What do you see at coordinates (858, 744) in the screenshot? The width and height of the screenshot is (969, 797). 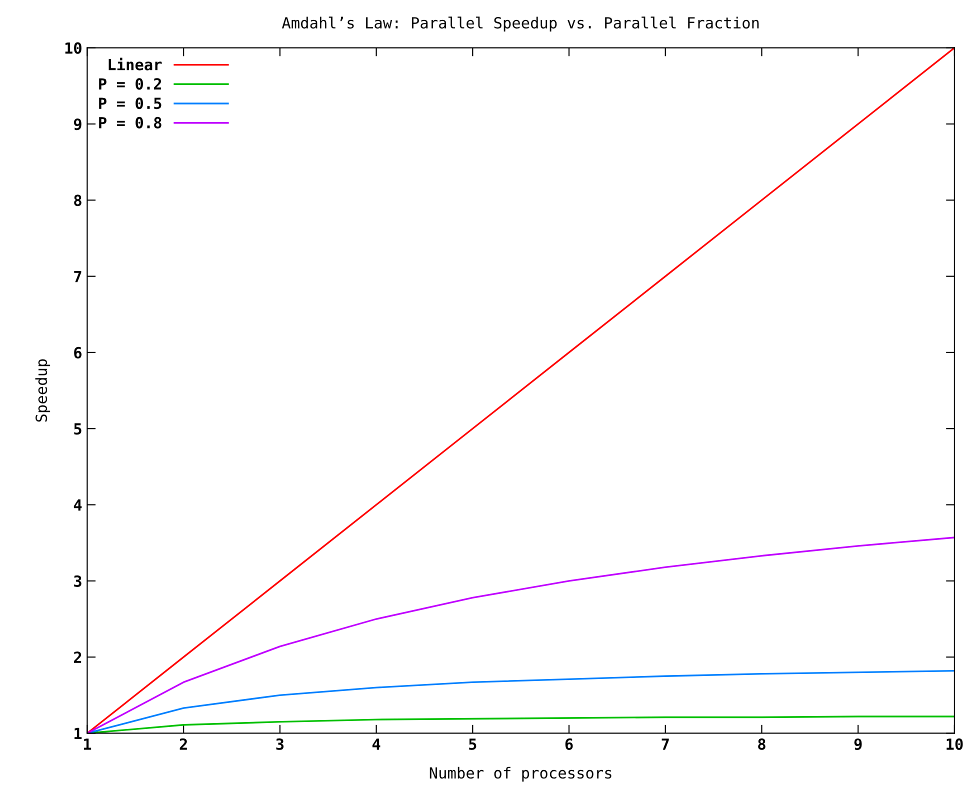 I see `x-tick-label: 9` at bounding box center [858, 744].